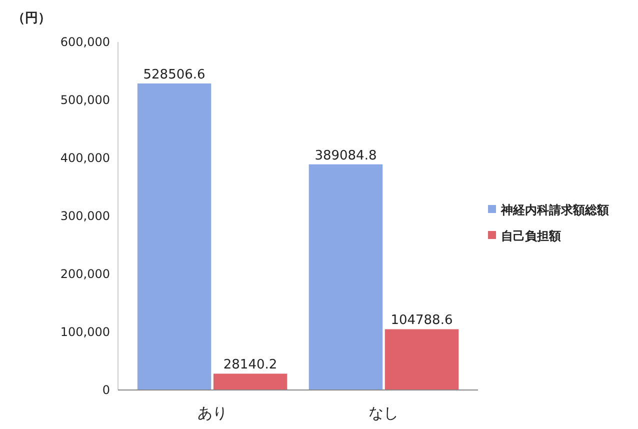 The height and width of the screenshot is (429, 638). Describe the element at coordinates (85, 274) in the screenshot. I see `y-tick-label: 200,000` at that location.